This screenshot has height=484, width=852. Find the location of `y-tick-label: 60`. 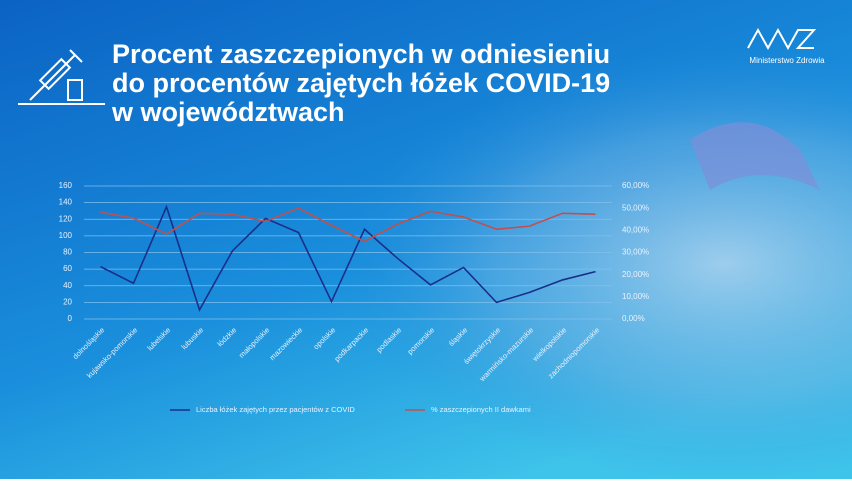

y-tick-label: 60 is located at coordinates (67, 268).